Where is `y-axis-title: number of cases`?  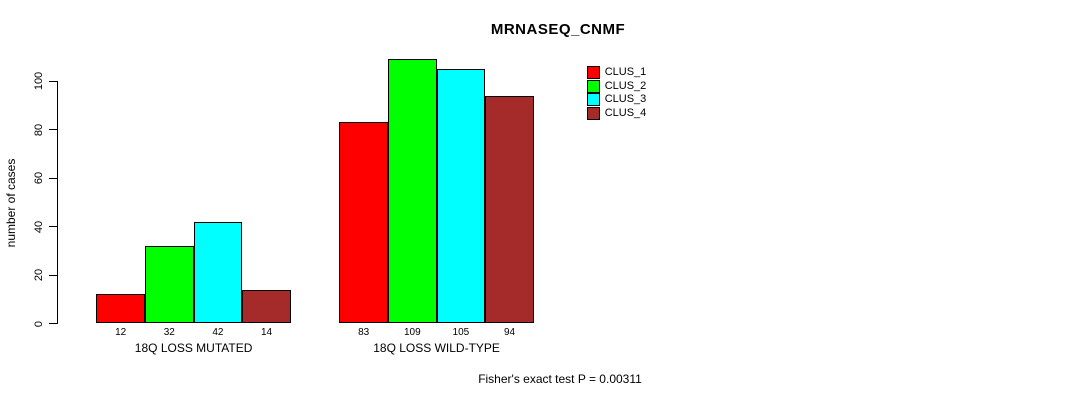 y-axis-title: number of cases is located at coordinates (11, 203).